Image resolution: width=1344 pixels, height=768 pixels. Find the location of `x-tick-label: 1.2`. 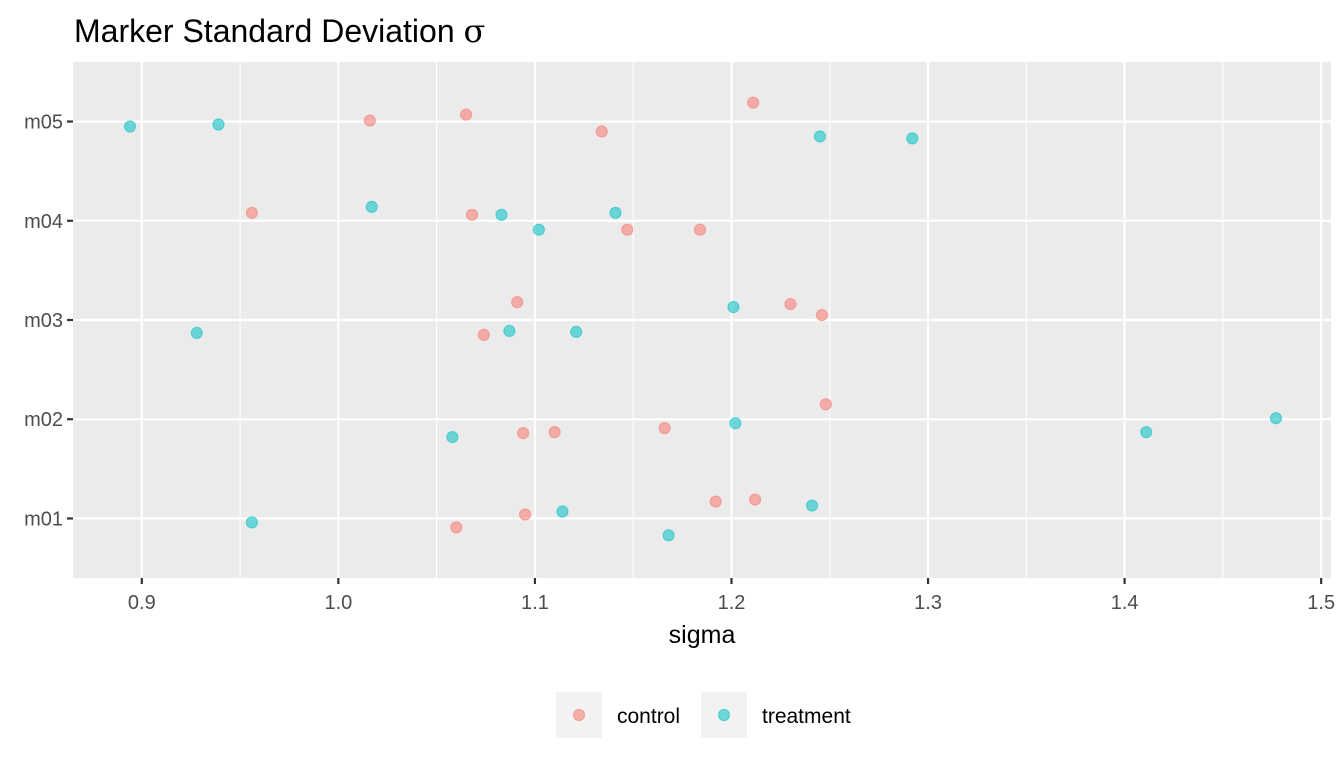

x-tick-label: 1.2 is located at coordinates (732, 603).